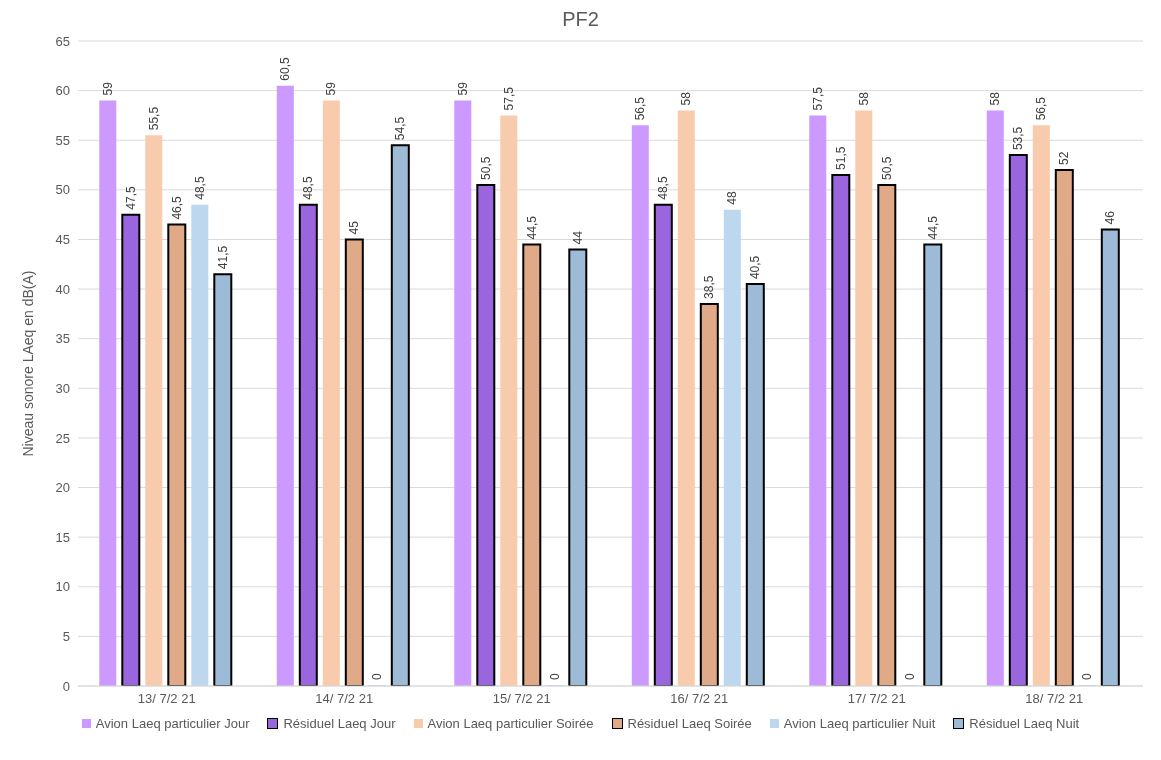  Describe the element at coordinates (339, 723) in the screenshot. I see `legend-label: Résiduel Laeq Jour` at that location.